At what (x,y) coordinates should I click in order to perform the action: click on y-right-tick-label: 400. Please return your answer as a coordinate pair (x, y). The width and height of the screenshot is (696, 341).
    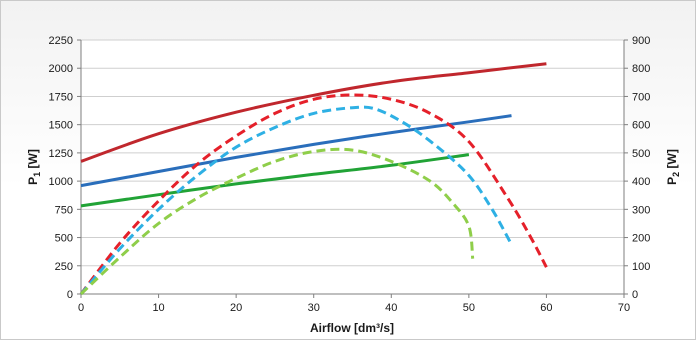
    Looking at the image, I should click on (641, 182).